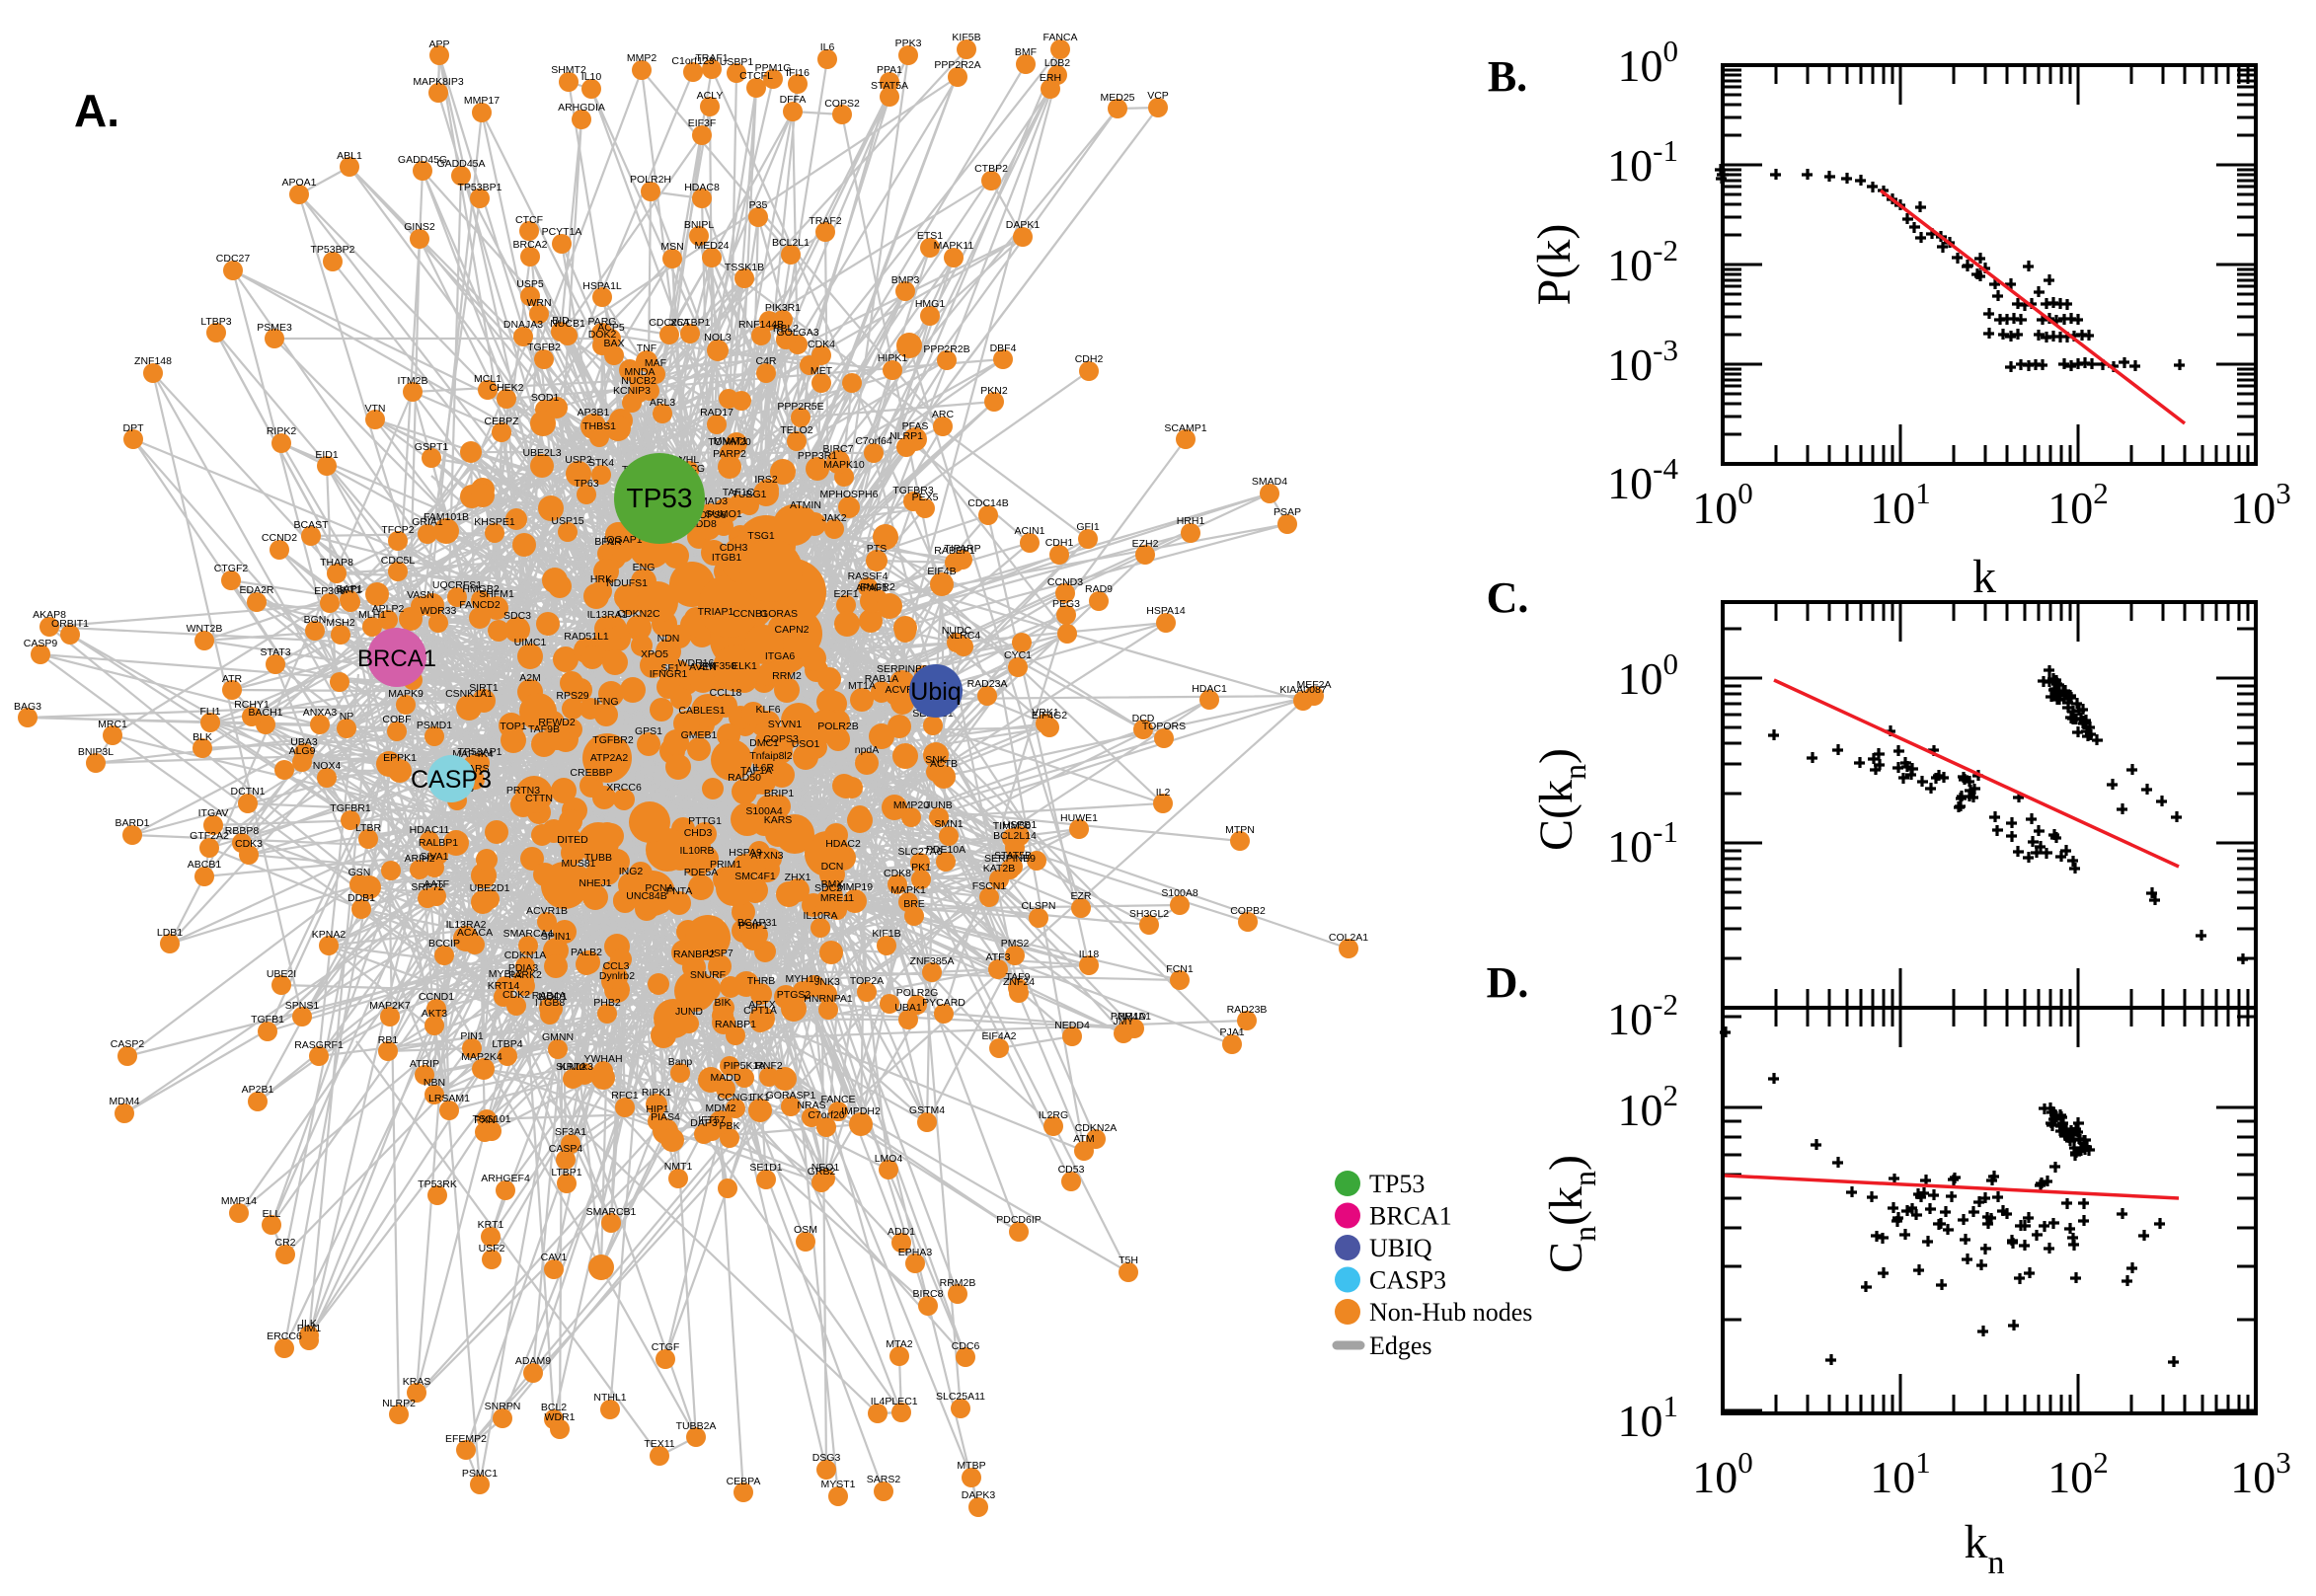 The height and width of the screenshot is (1596, 2316). Describe the element at coordinates (568, 70) in the screenshot. I see `svg-text: SHMT2` at that location.